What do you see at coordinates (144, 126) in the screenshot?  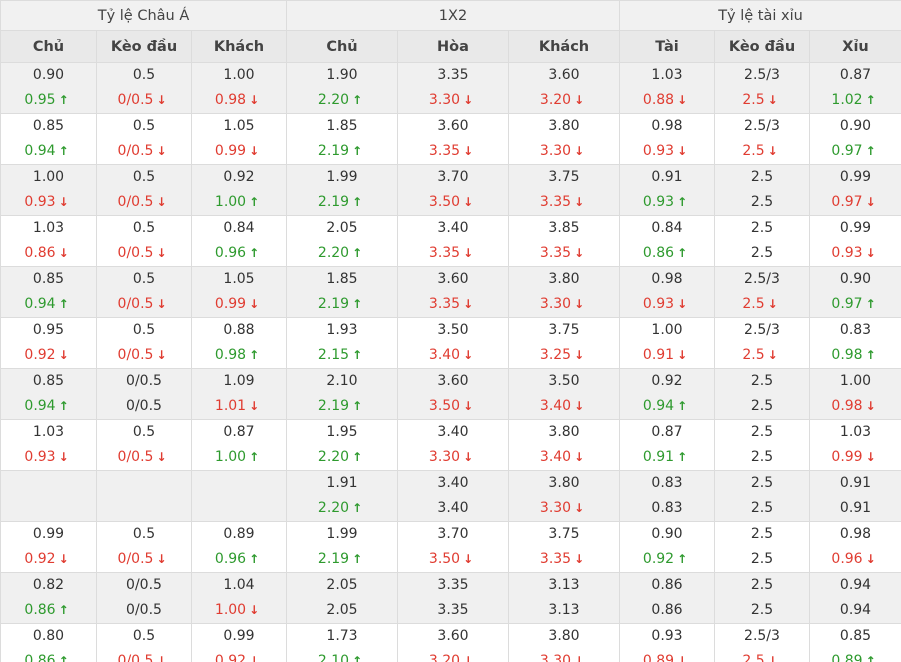 I see `opening-odds: 0.5` at bounding box center [144, 126].